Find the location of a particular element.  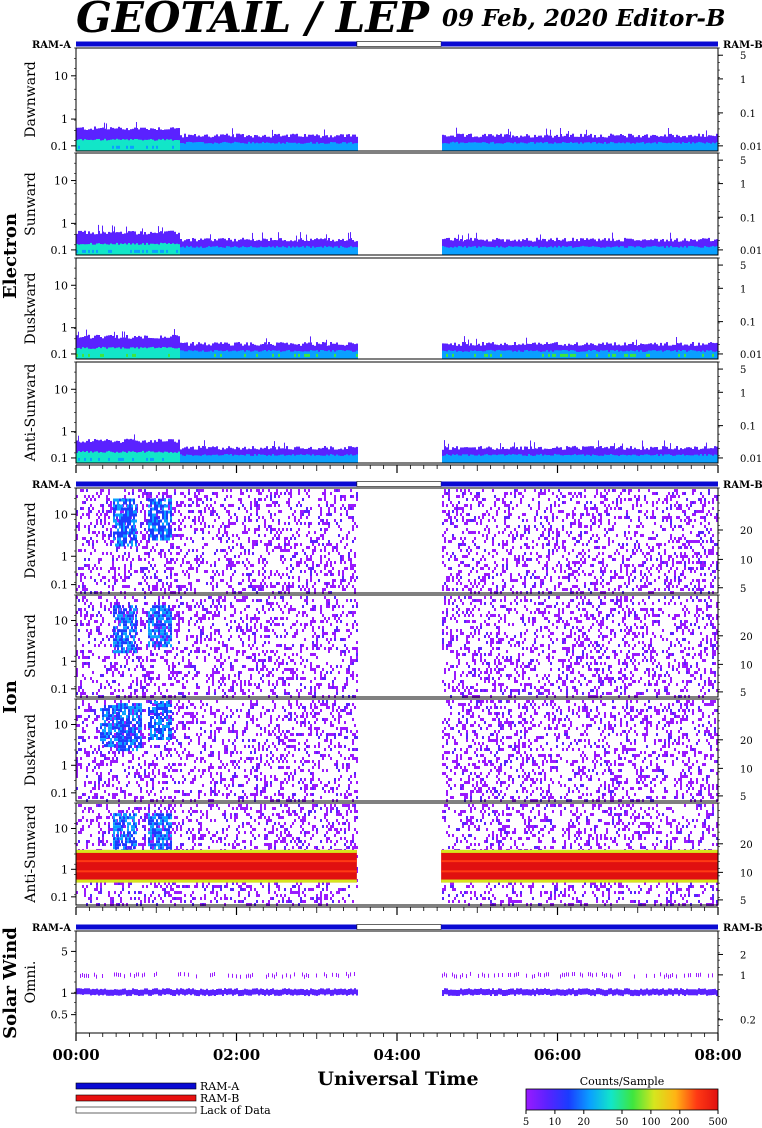

panel-right-tick-label: 1 is located at coordinates (743, 80).